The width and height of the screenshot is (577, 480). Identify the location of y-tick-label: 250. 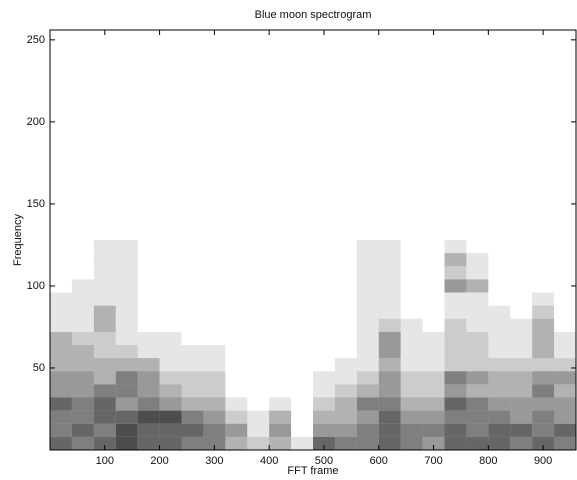
(36, 40).